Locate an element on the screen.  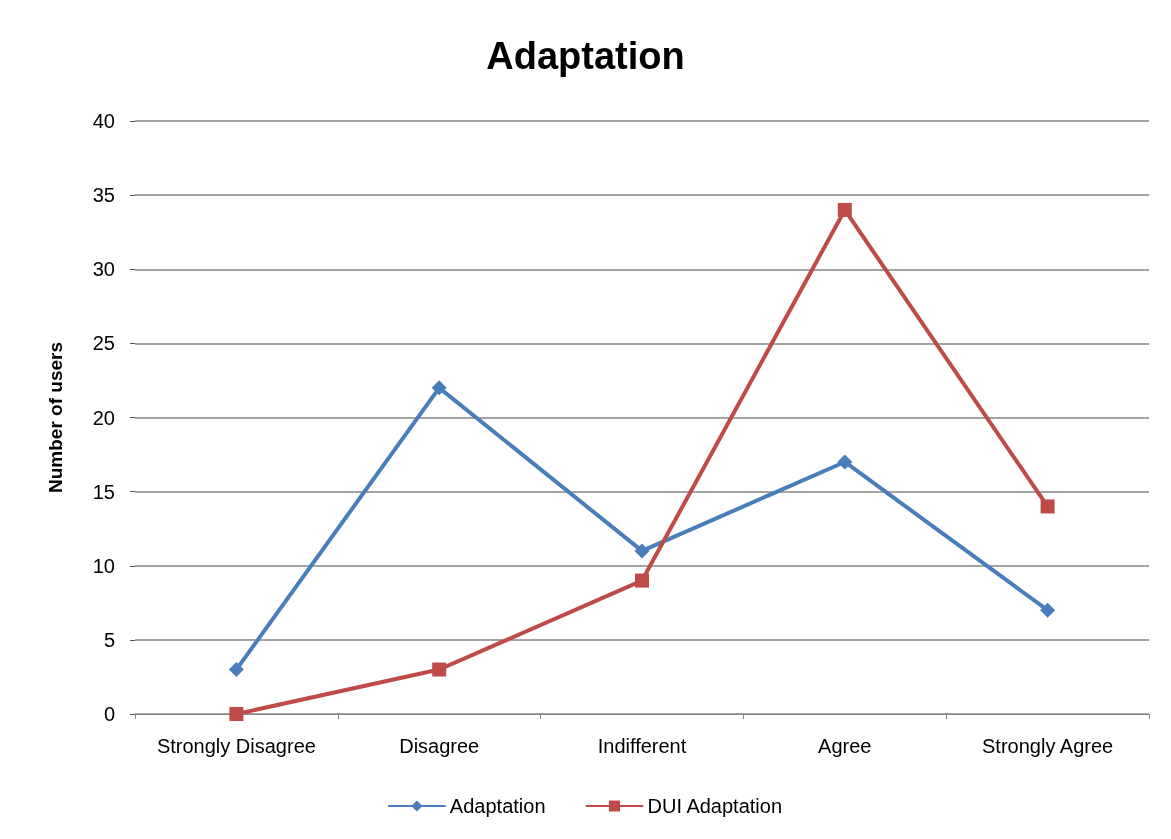
legend-label: Adaptation is located at coordinates (497, 806).